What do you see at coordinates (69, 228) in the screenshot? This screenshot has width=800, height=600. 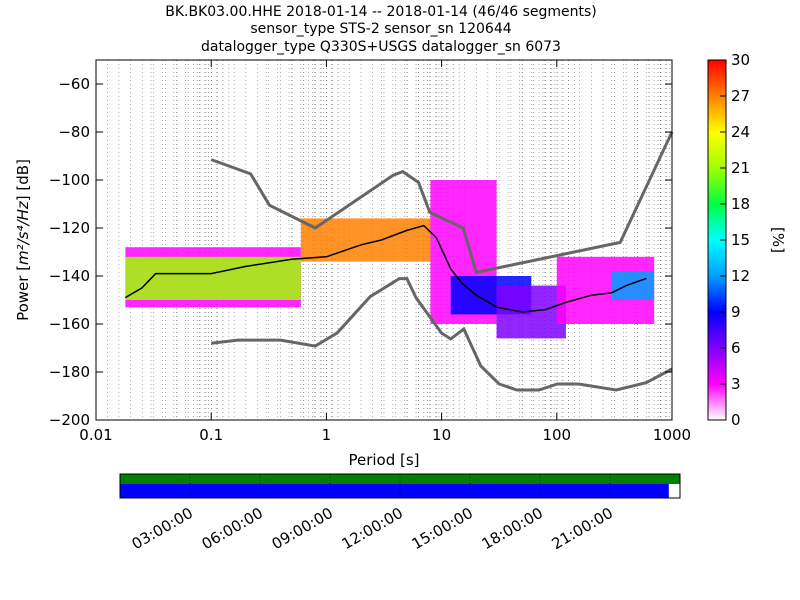 I see `y-tick-label: −120` at bounding box center [69, 228].